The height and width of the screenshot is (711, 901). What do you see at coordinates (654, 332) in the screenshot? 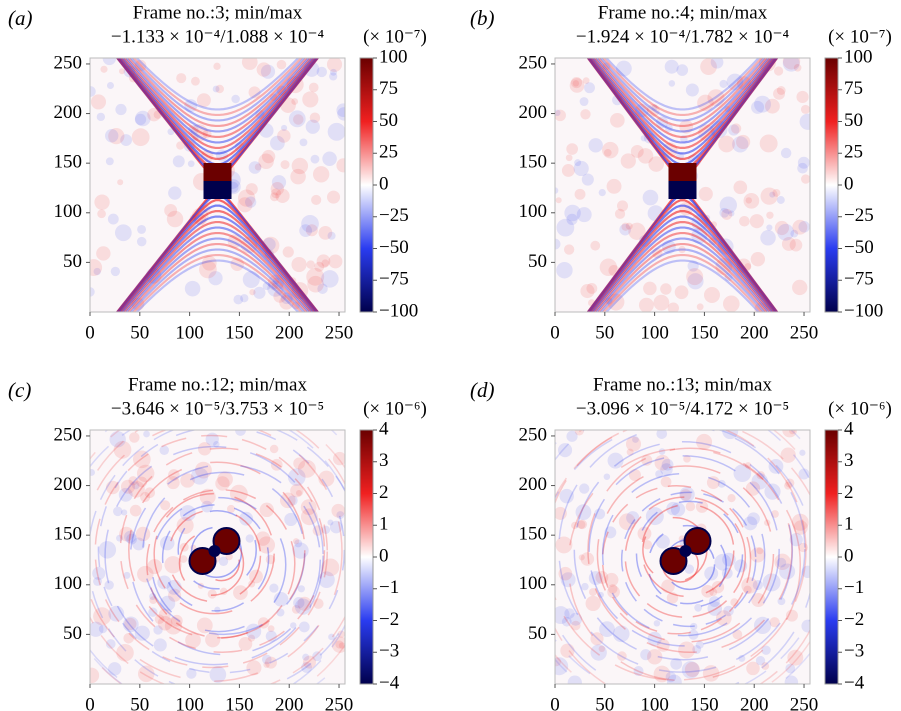
I see `x-tick-label: 100` at bounding box center [654, 332].